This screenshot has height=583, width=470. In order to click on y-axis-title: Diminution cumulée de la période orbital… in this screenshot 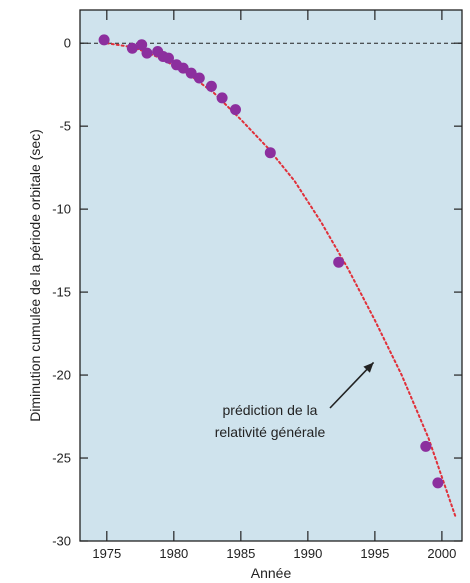, I will do `click(35, 275)`.